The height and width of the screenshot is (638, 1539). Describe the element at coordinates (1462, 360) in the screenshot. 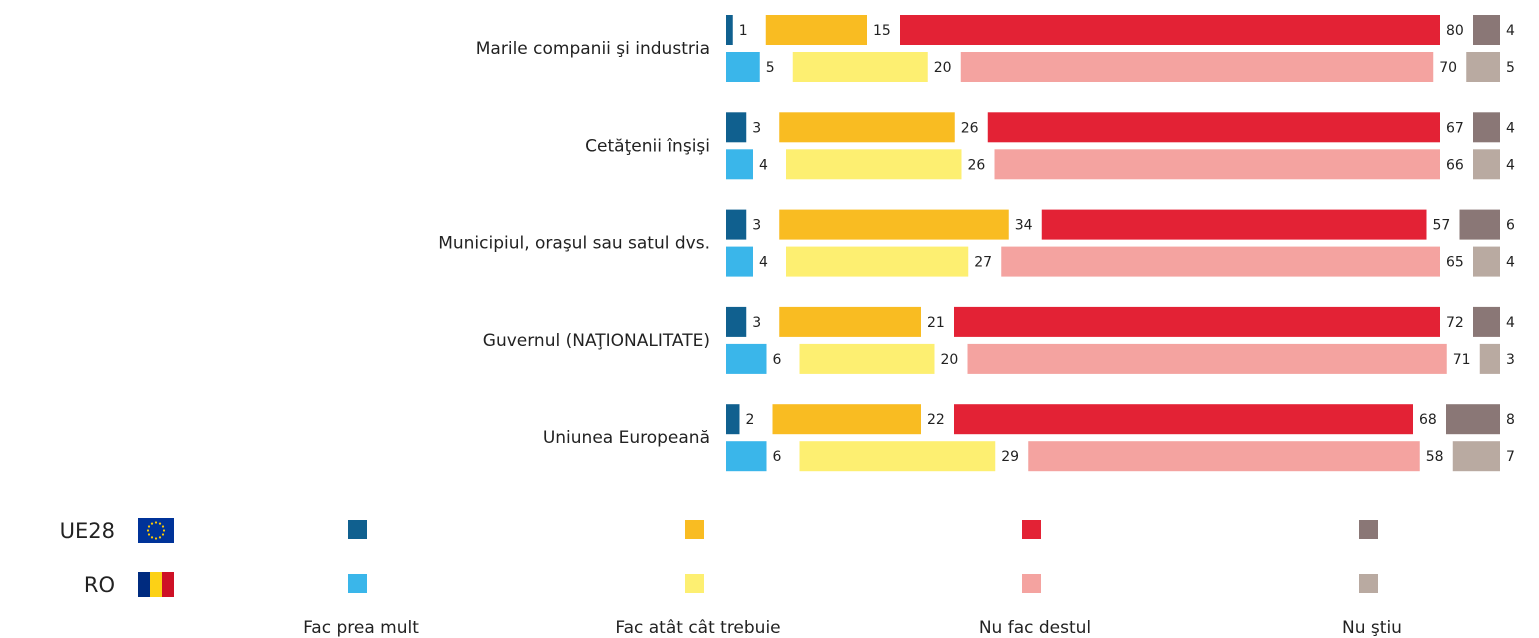

I see `value-label: 71` at that location.